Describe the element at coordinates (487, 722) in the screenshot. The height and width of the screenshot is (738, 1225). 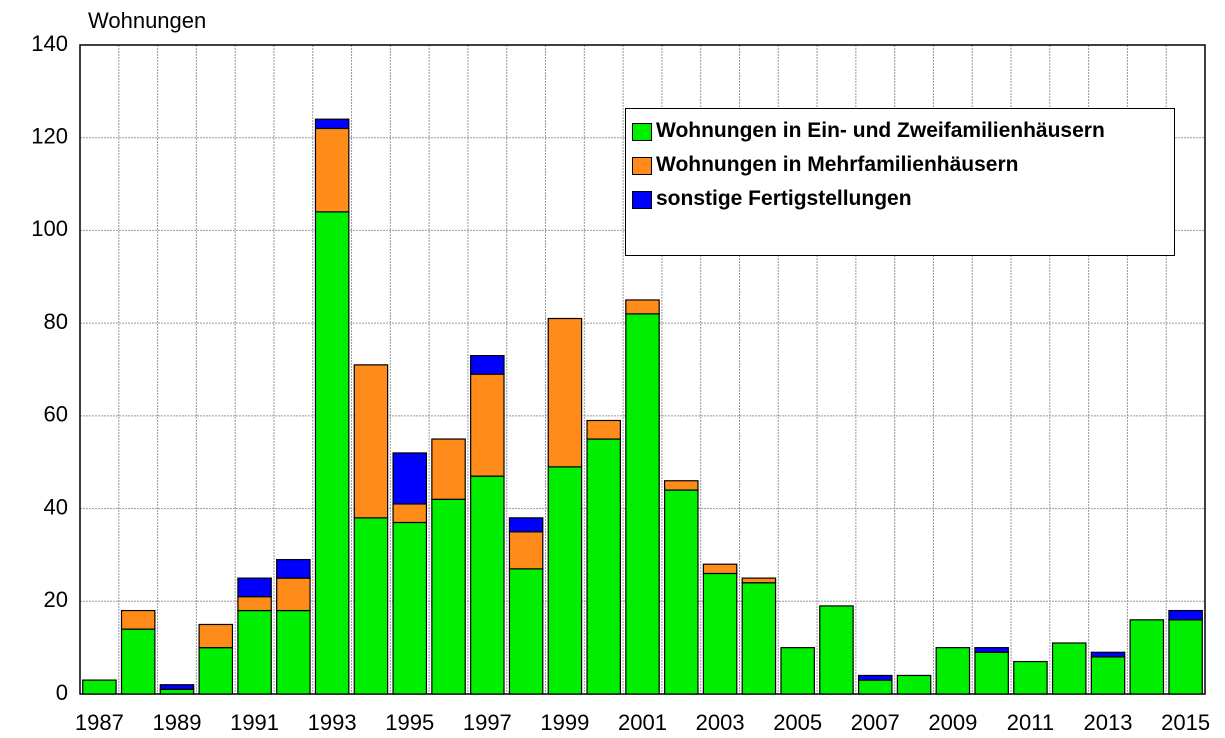
I see `x-tick-label: 1997` at that location.